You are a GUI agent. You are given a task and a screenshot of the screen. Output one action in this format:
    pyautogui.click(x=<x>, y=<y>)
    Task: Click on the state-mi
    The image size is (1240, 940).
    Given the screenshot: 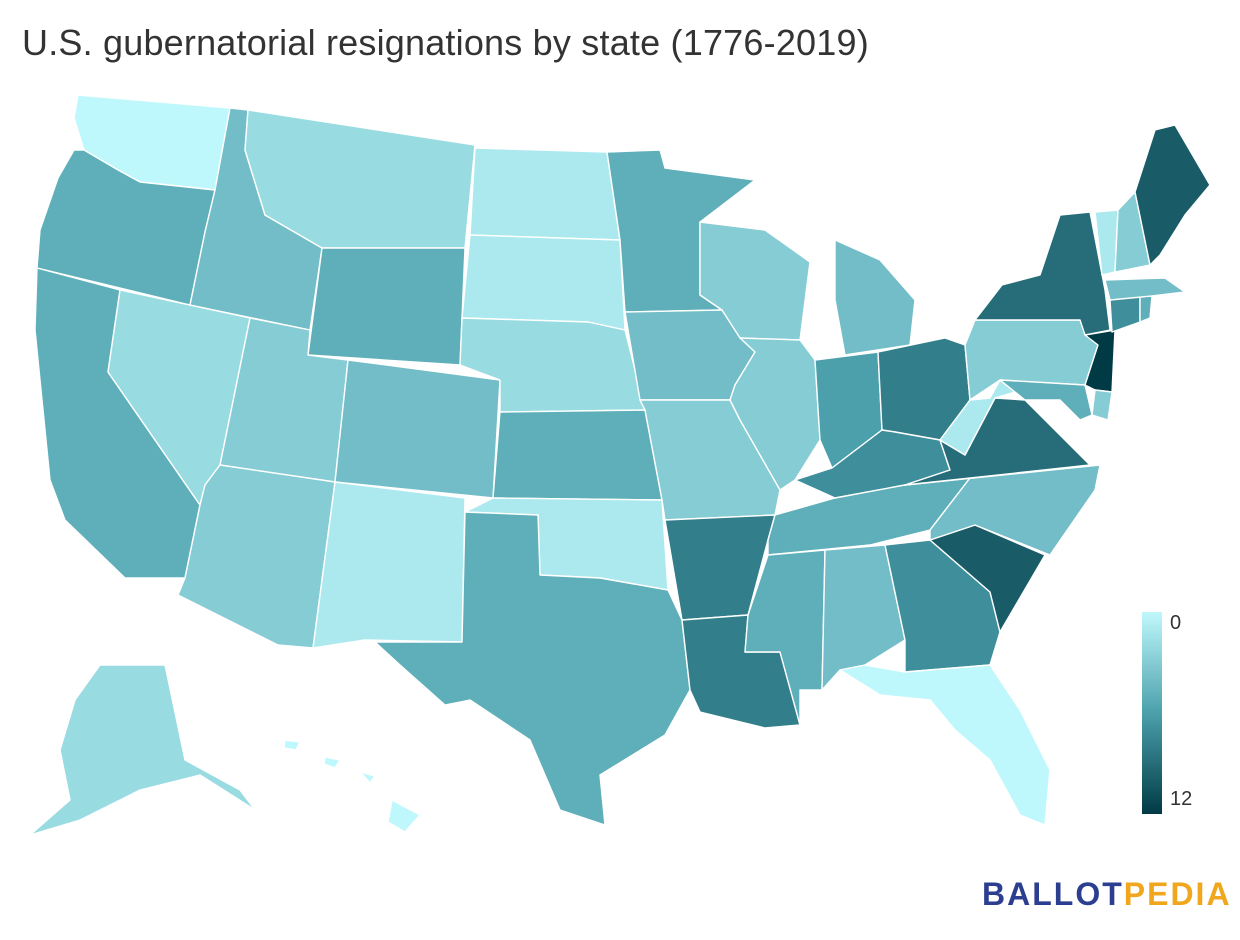 What is the action you would take?
    pyautogui.click(x=875, y=297)
    